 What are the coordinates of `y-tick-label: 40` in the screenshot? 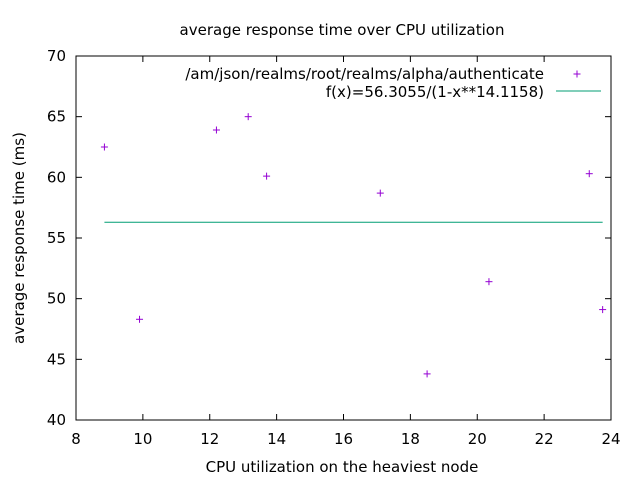 It's located at (56, 420).